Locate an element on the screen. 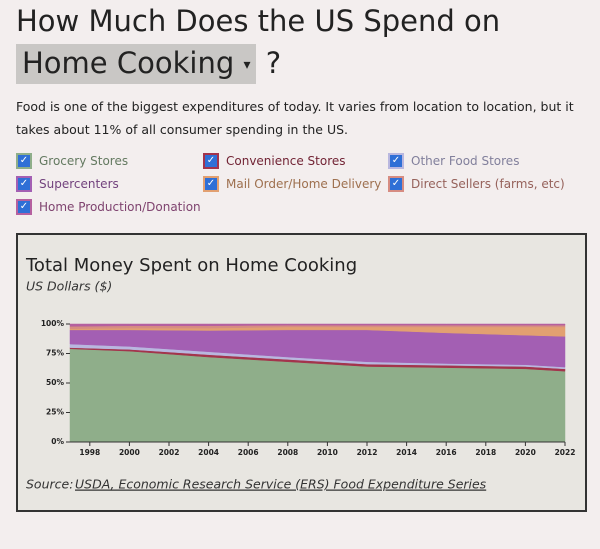  legend-item: ✓ Supercenters is located at coordinates (67, 184).